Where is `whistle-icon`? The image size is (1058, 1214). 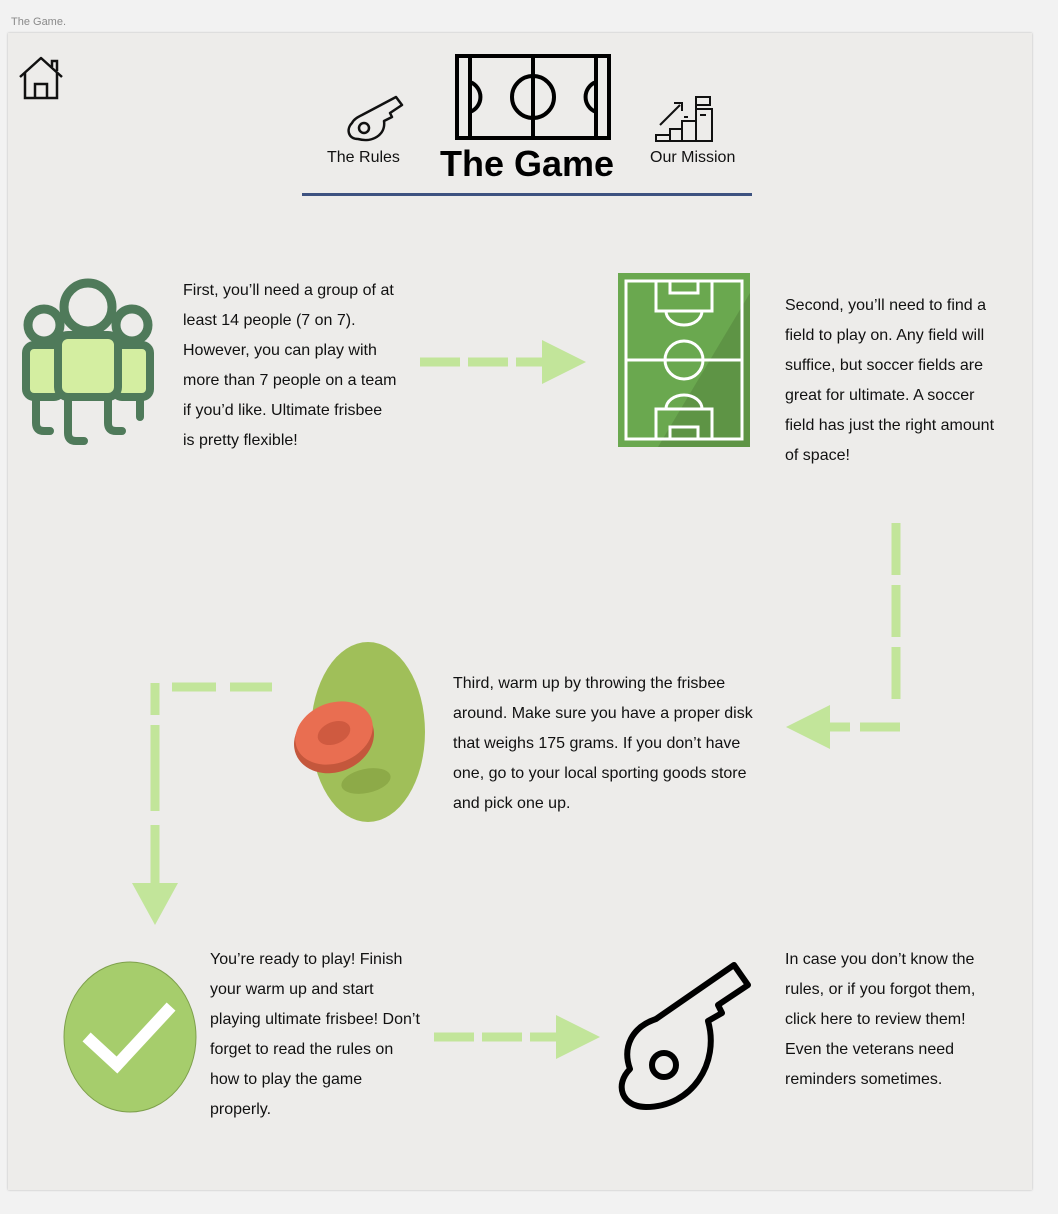 whistle-icon is located at coordinates (684, 1035).